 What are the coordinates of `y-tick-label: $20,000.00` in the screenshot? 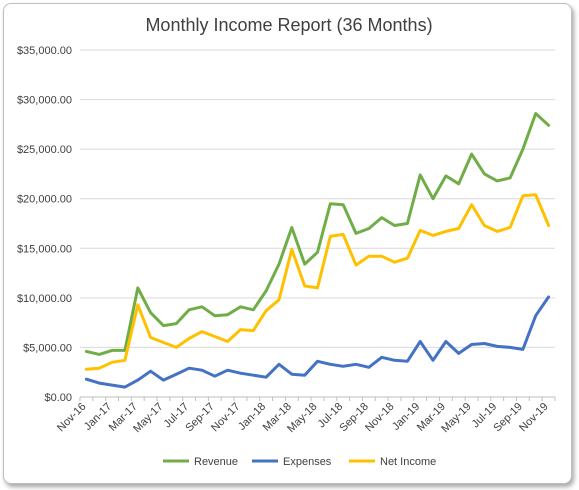 It's located at (44, 200).